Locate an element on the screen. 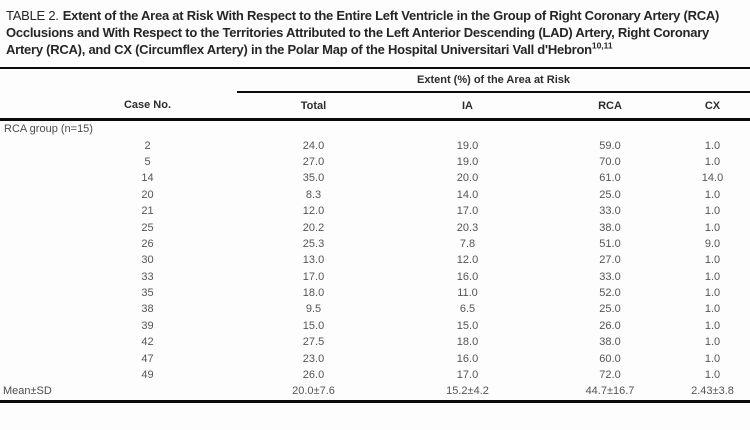 This screenshot has width=750, height=430. cx-cell: 9.0 is located at coordinates (712, 243).